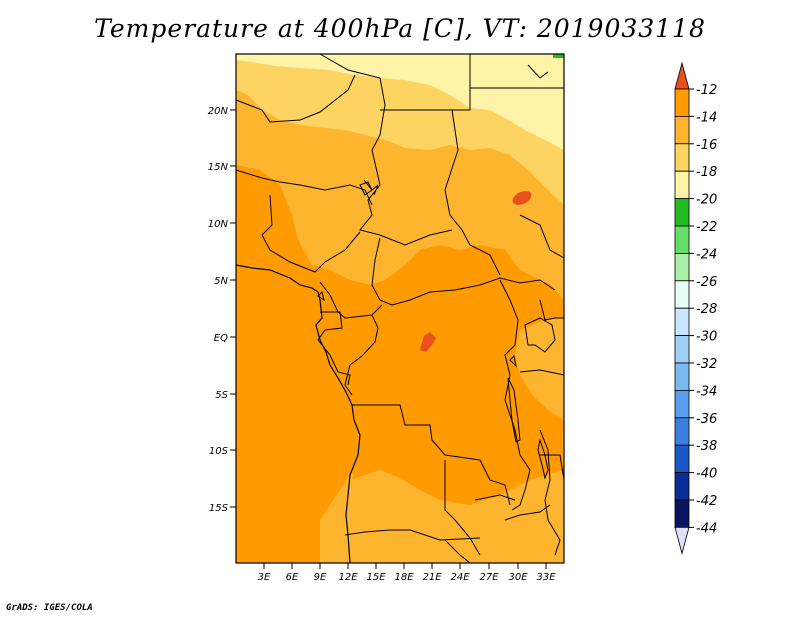 This screenshot has height=618, width=800. What do you see at coordinates (425, 82) in the screenshot?
I see `boundary-egypt-sudan` at bounding box center [425, 82].